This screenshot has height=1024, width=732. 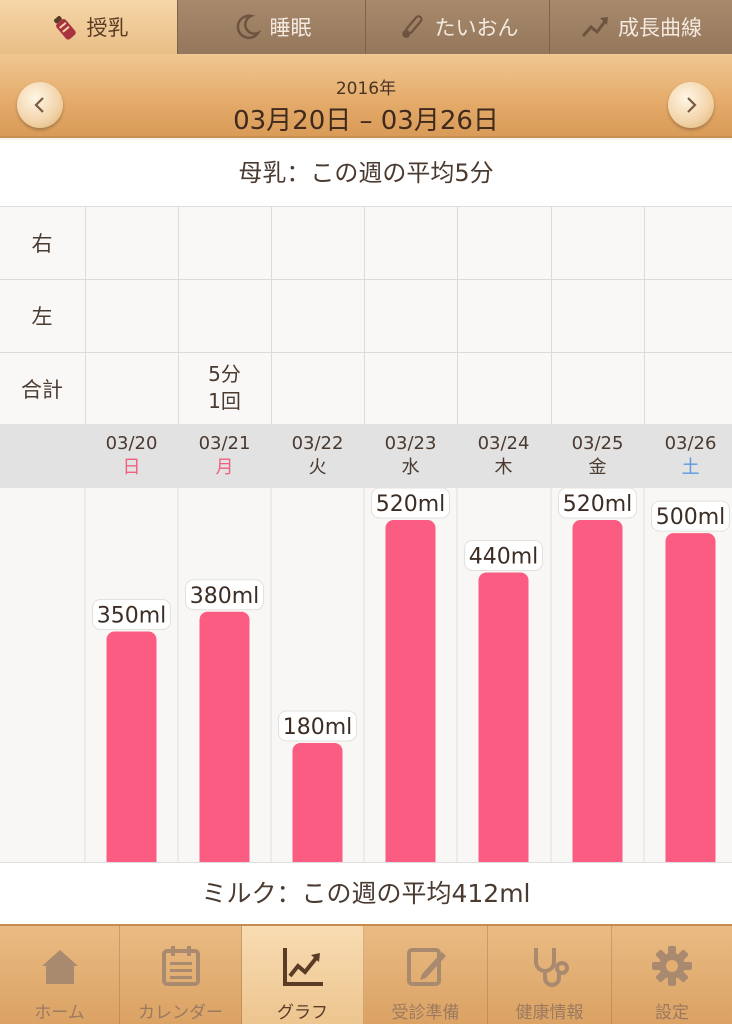 What do you see at coordinates (597, 443) in the screenshot?
I see `day-date: 03/25` at bounding box center [597, 443].